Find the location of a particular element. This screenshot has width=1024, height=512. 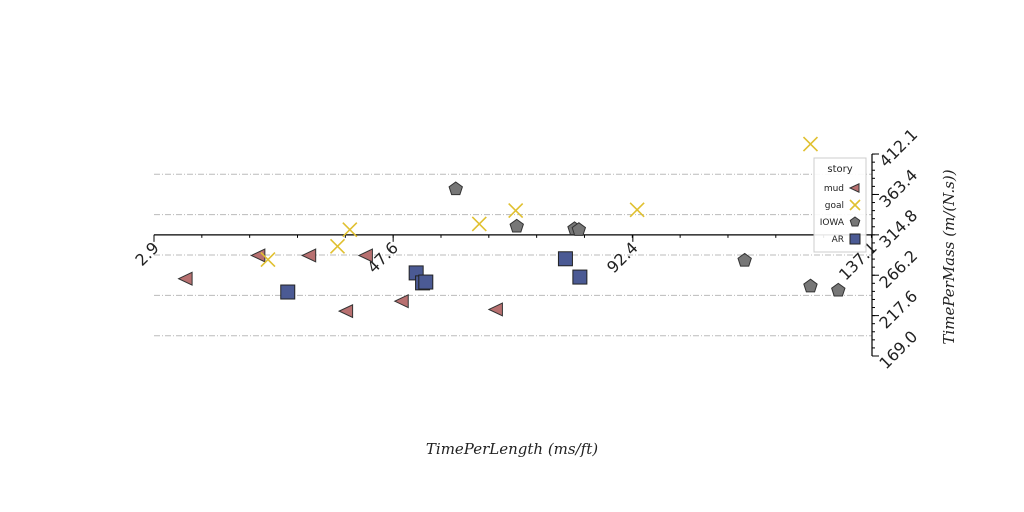

legend: story mud goal IOWA AR is located at coordinates (840, 205).